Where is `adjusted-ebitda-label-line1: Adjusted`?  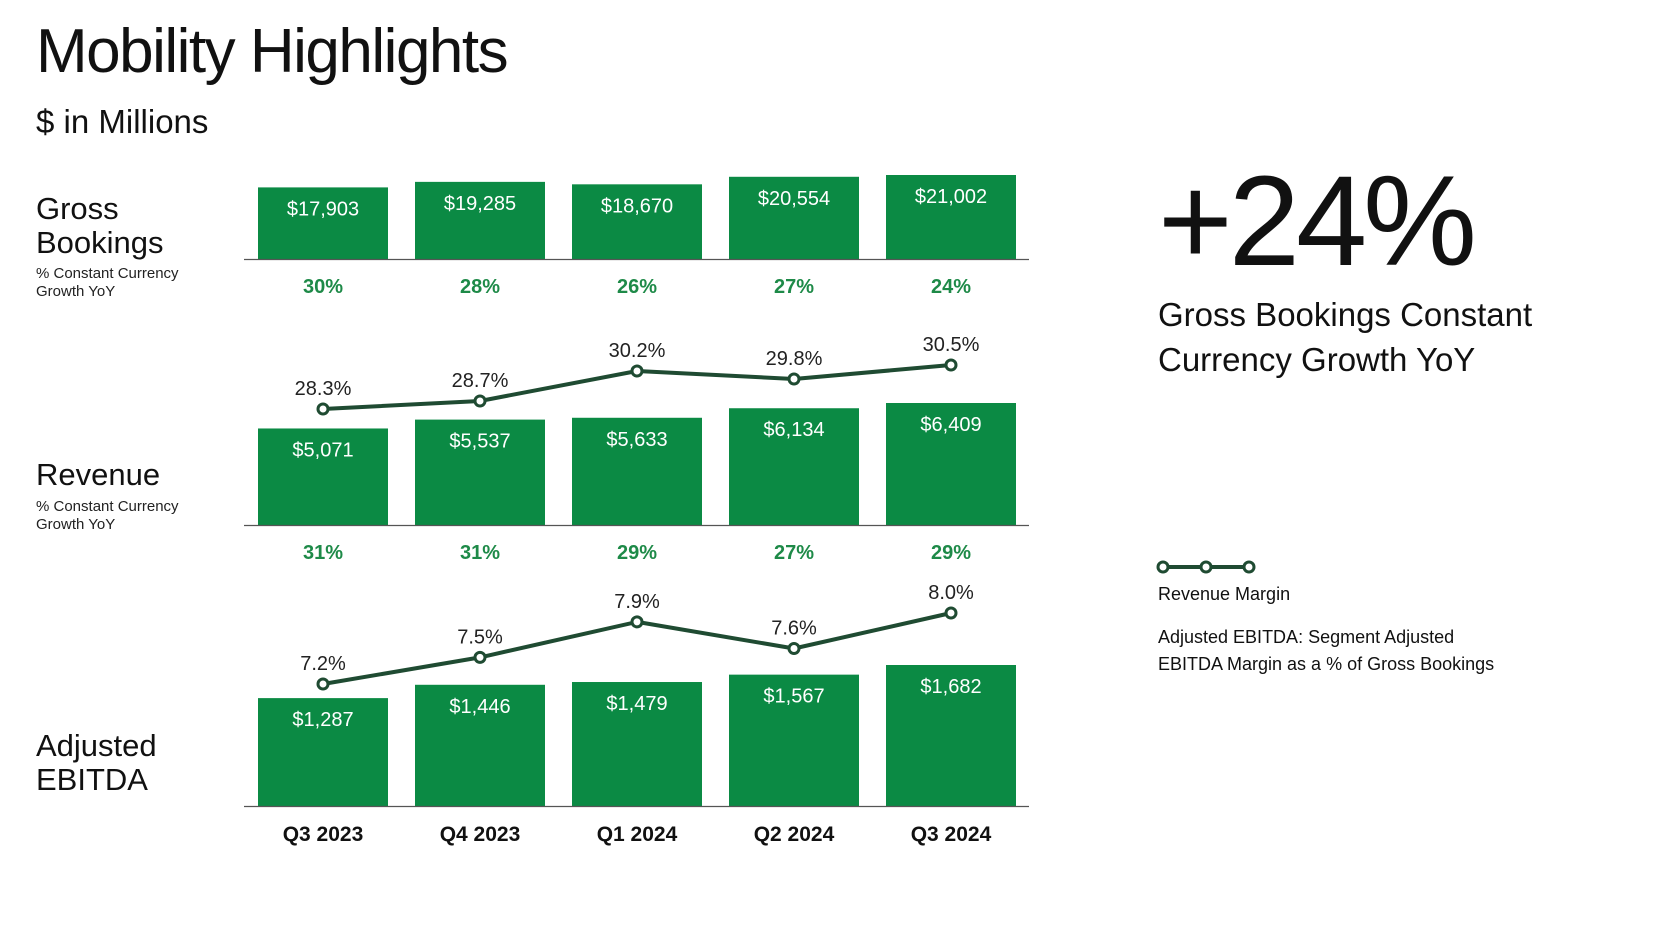 adjusted-ebitda-label-line1: Adjusted is located at coordinates (96, 745).